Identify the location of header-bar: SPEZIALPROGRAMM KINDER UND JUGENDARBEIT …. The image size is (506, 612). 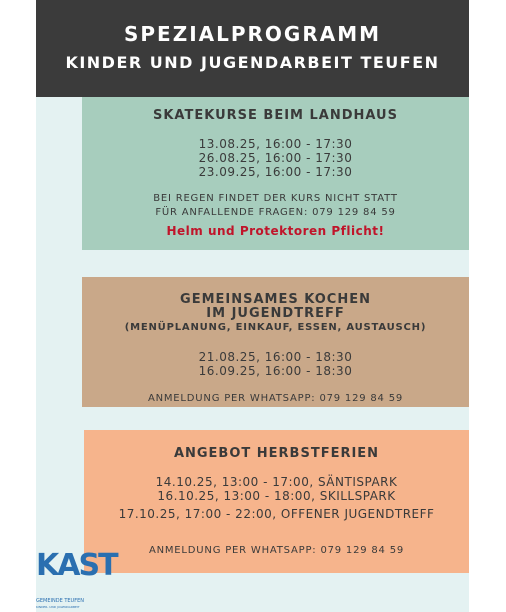
(252, 48).